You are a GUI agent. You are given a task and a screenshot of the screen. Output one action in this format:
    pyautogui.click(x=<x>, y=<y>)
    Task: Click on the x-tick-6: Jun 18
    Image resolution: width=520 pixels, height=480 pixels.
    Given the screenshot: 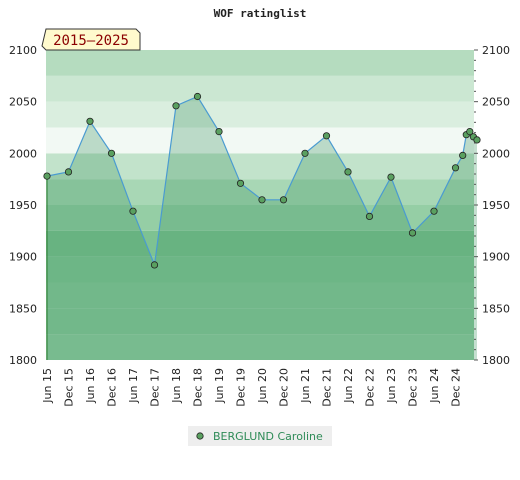 What is the action you would take?
    pyautogui.click(x=176, y=386)
    